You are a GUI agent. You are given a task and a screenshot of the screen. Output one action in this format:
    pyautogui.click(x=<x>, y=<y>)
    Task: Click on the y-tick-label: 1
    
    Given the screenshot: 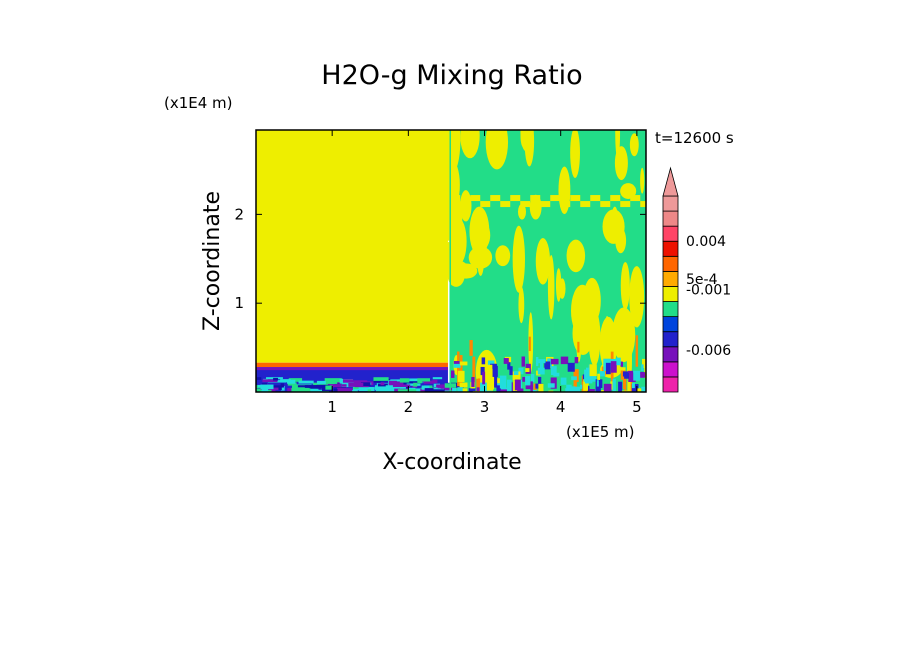 What is the action you would take?
    pyautogui.click(x=239, y=303)
    